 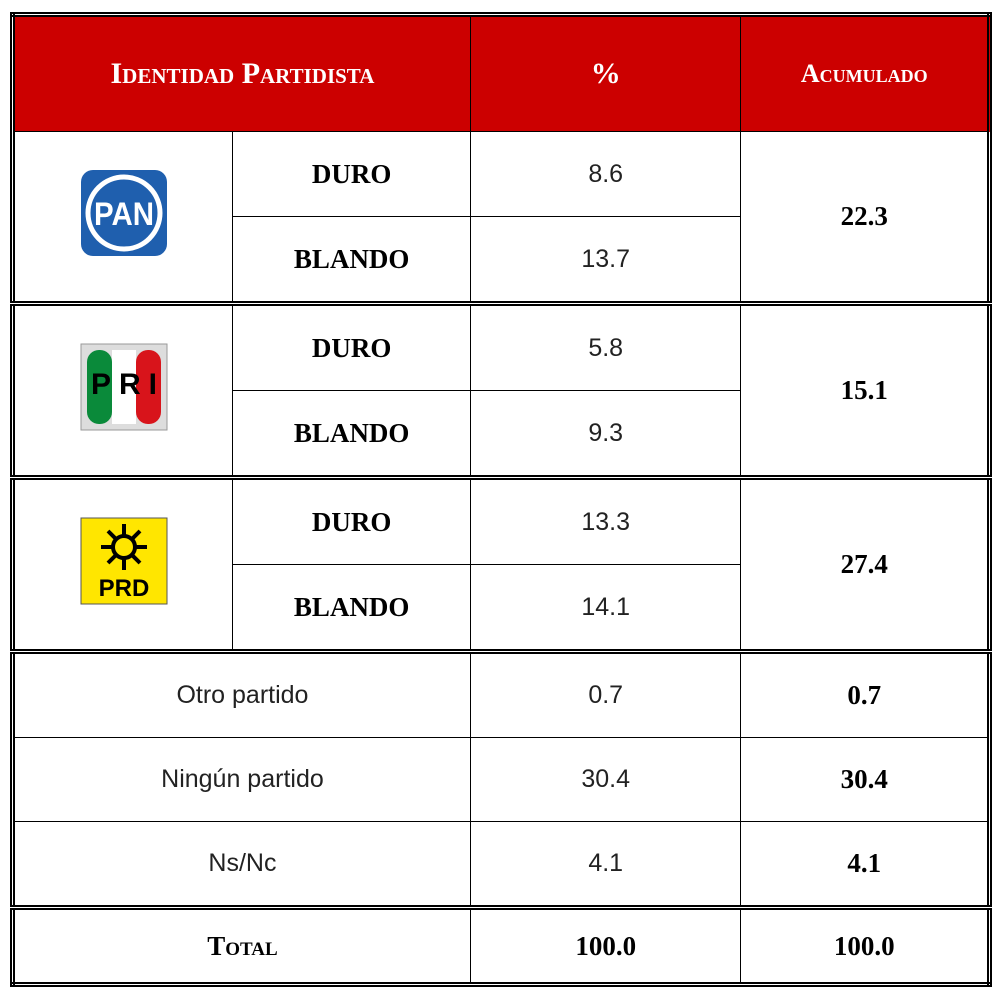 What do you see at coordinates (241, 73) in the screenshot?
I see `header-cell: Identidad Partidista` at bounding box center [241, 73].